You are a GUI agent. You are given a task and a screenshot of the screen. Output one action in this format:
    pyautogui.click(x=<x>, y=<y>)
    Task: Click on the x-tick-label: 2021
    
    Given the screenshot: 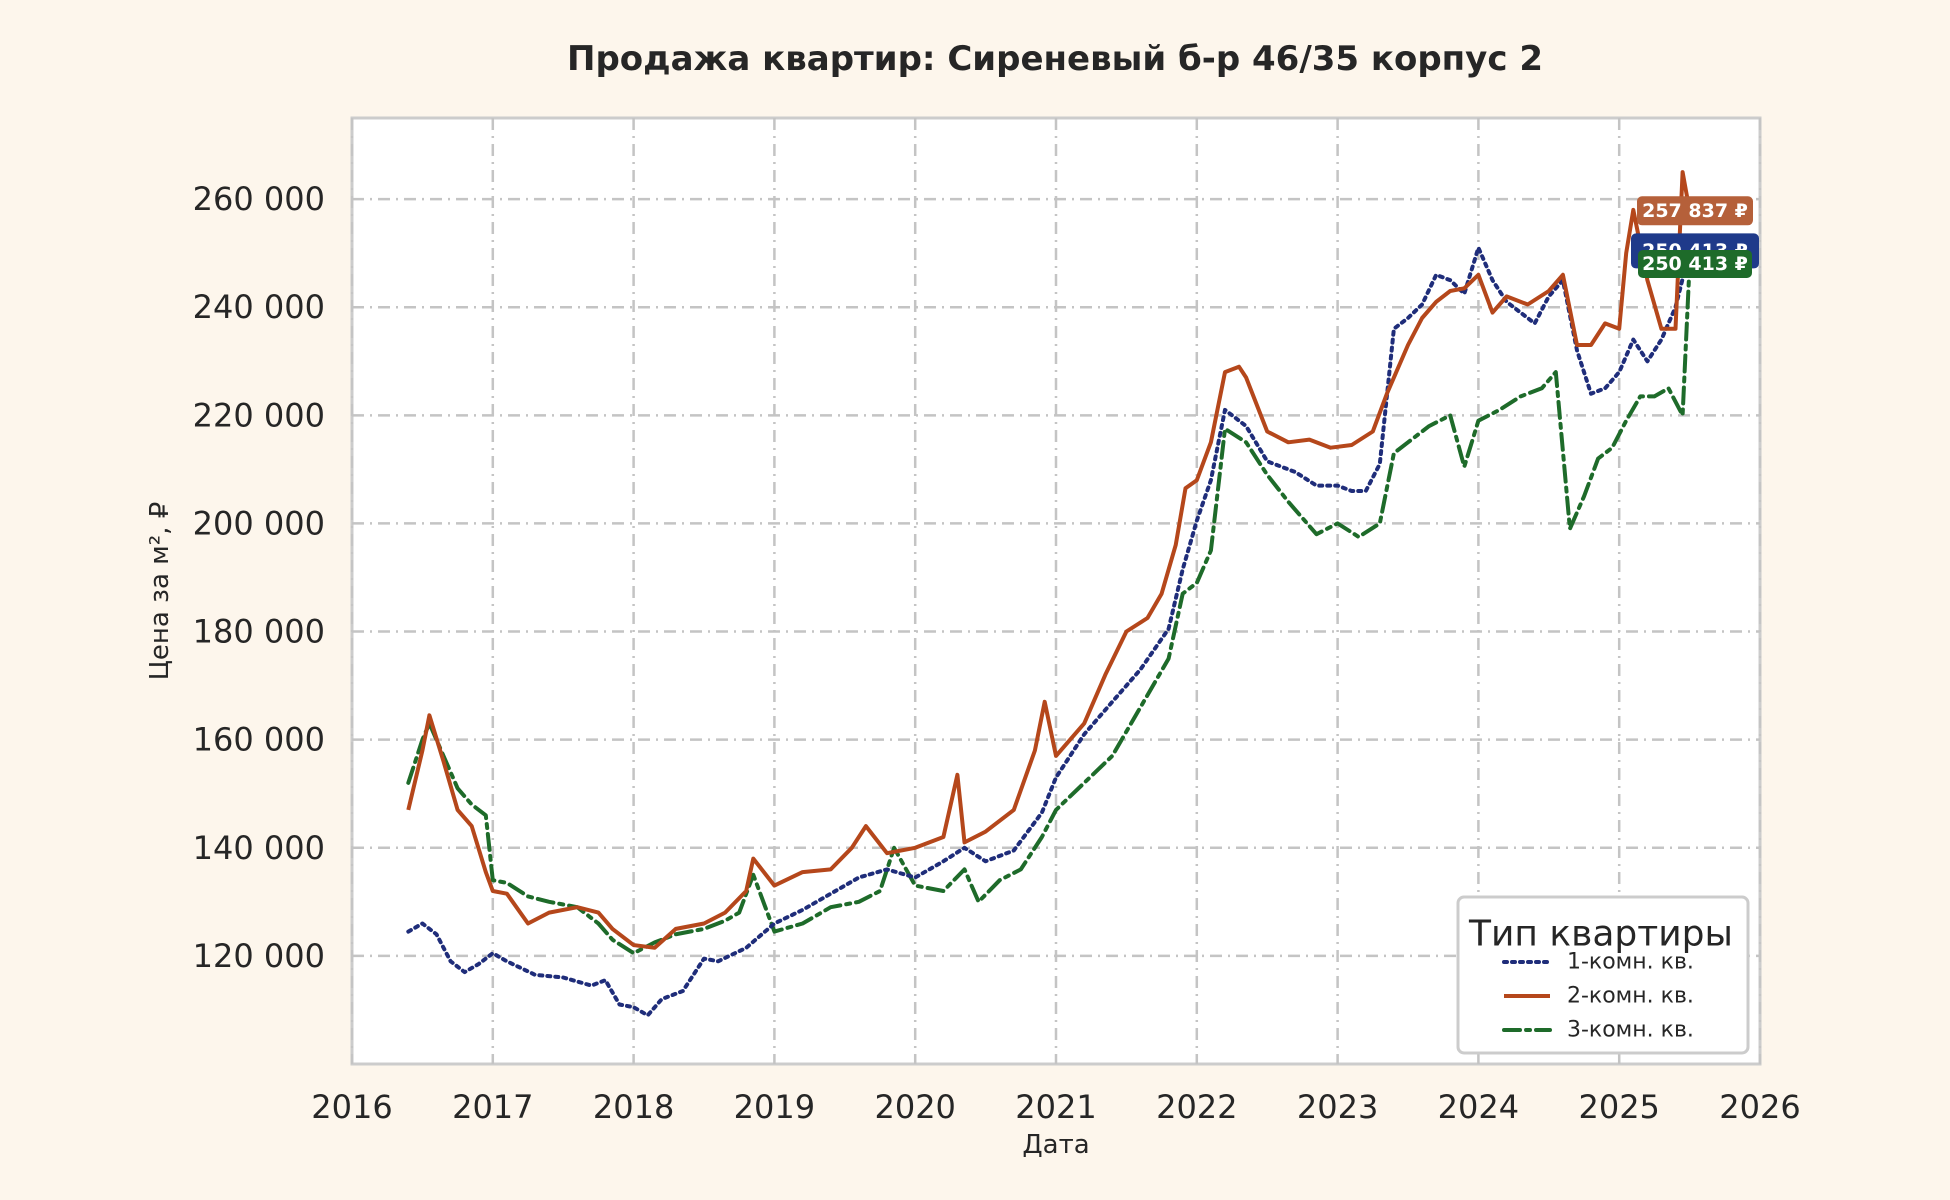 What is the action you would take?
    pyautogui.click(x=1055, y=1107)
    